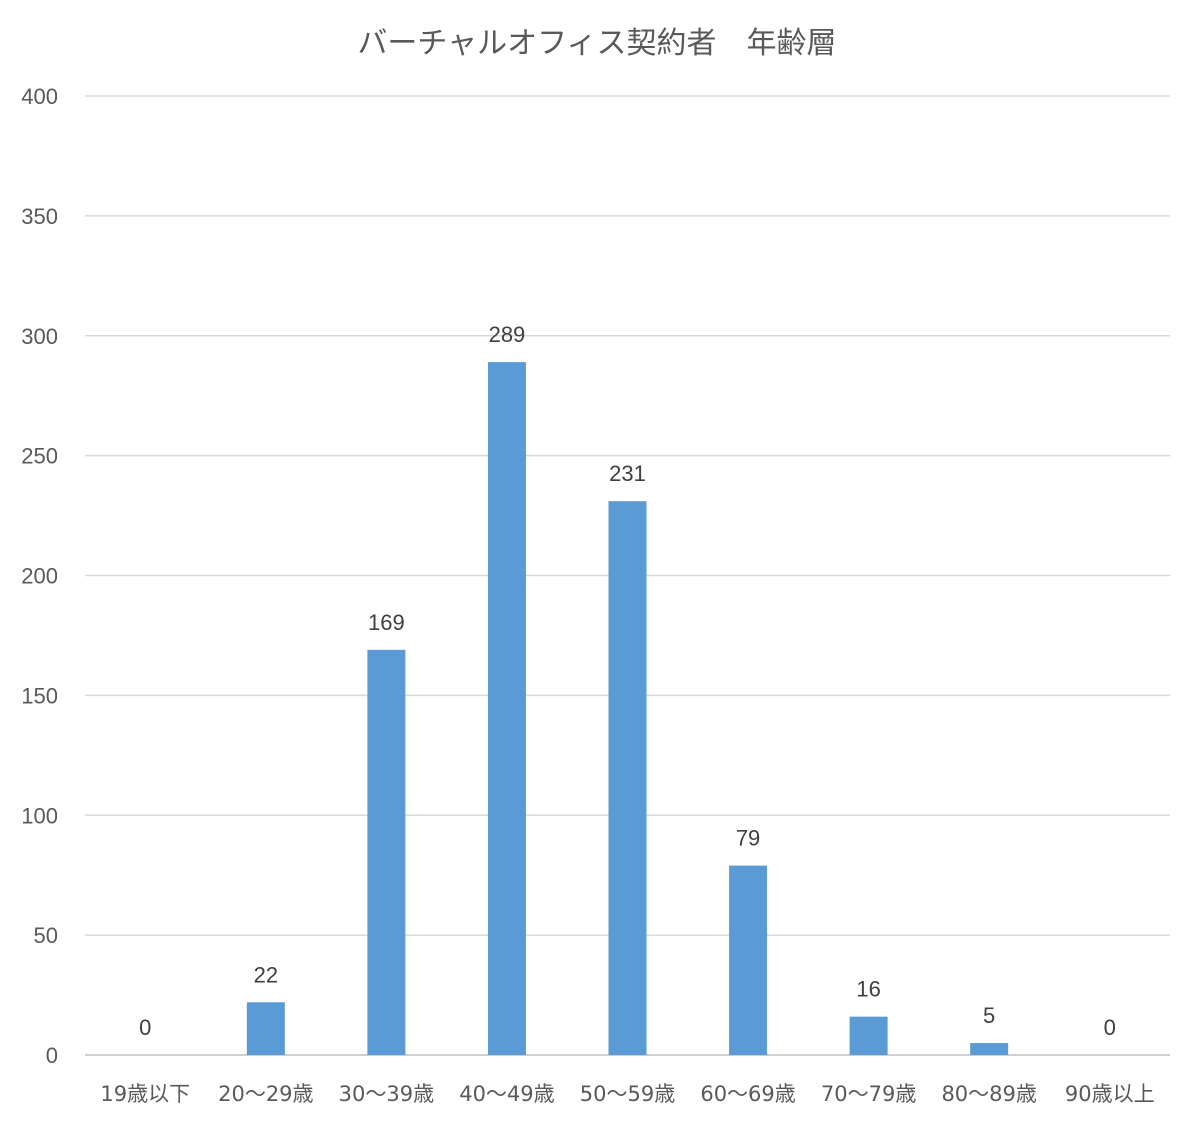 Image resolution: width=1194 pixels, height=1125 pixels. What do you see at coordinates (266, 974) in the screenshot?
I see `data-label: 22` at bounding box center [266, 974].